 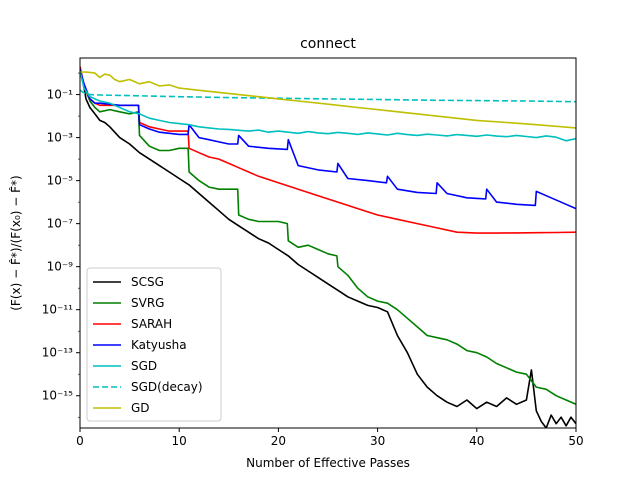 What do you see at coordinates (328, 96) in the screenshot?
I see `series-line-sgd-decay` at bounding box center [328, 96].